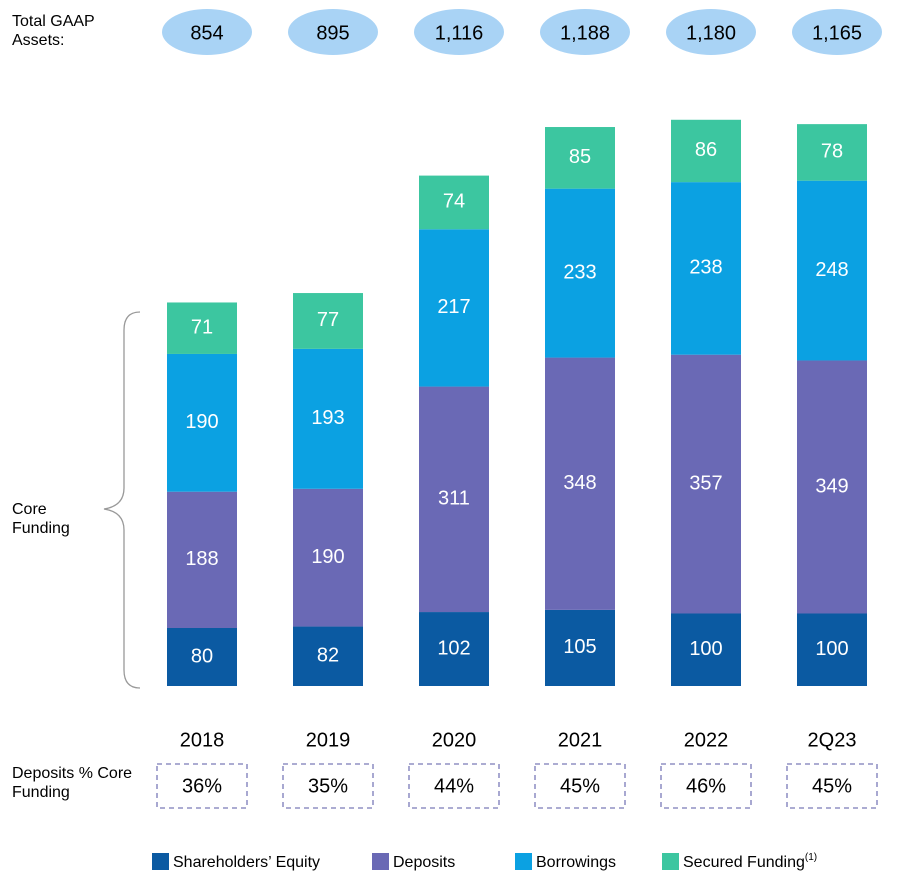  I want to click on data-label: 74, so click(454, 202).